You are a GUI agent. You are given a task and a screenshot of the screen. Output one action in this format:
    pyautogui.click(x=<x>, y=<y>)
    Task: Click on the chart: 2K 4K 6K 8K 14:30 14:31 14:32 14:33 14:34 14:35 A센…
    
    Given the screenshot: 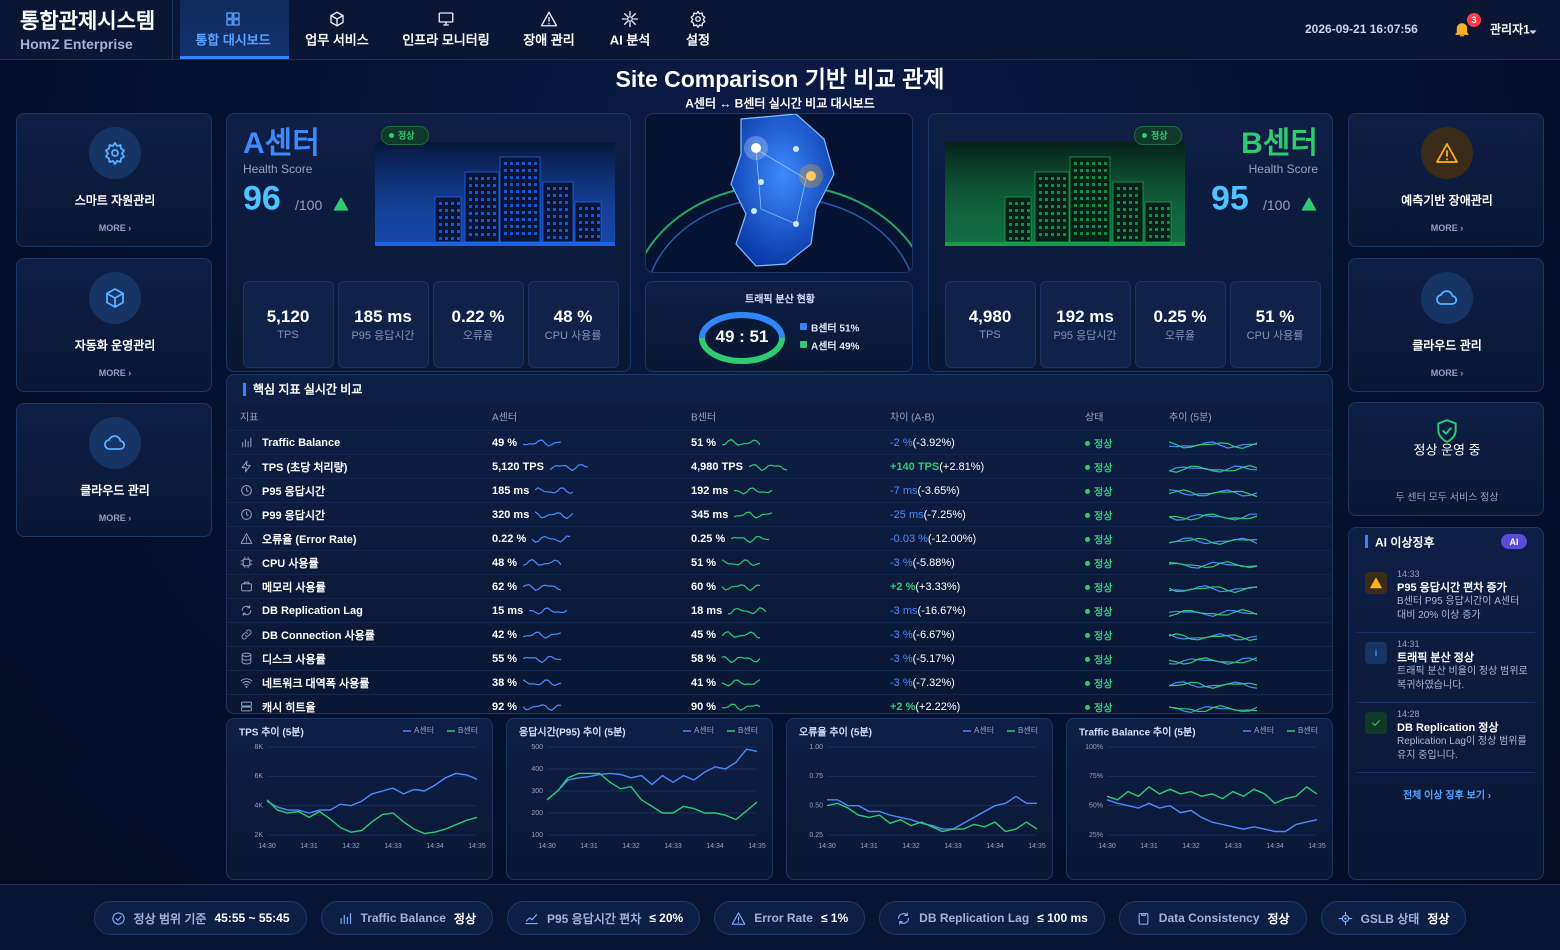 What is the action you would take?
    pyautogui.click(x=369, y=787)
    